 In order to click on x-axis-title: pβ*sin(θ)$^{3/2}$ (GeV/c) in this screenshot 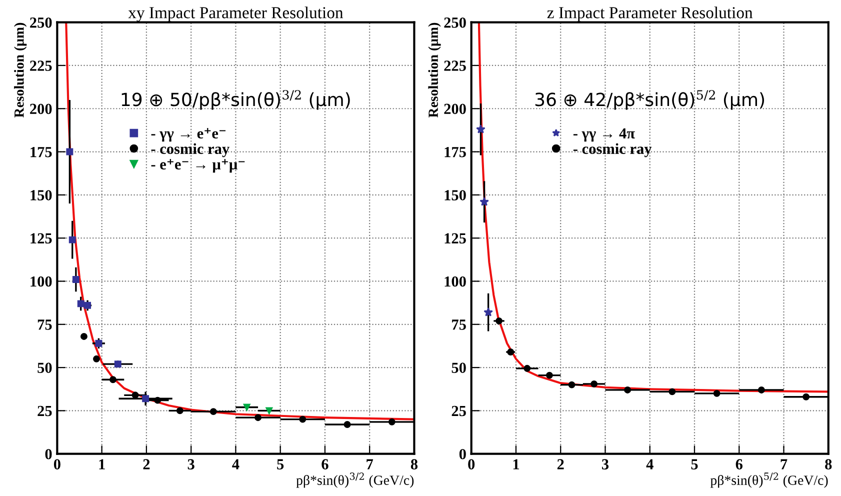, I will do `click(355, 480)`.